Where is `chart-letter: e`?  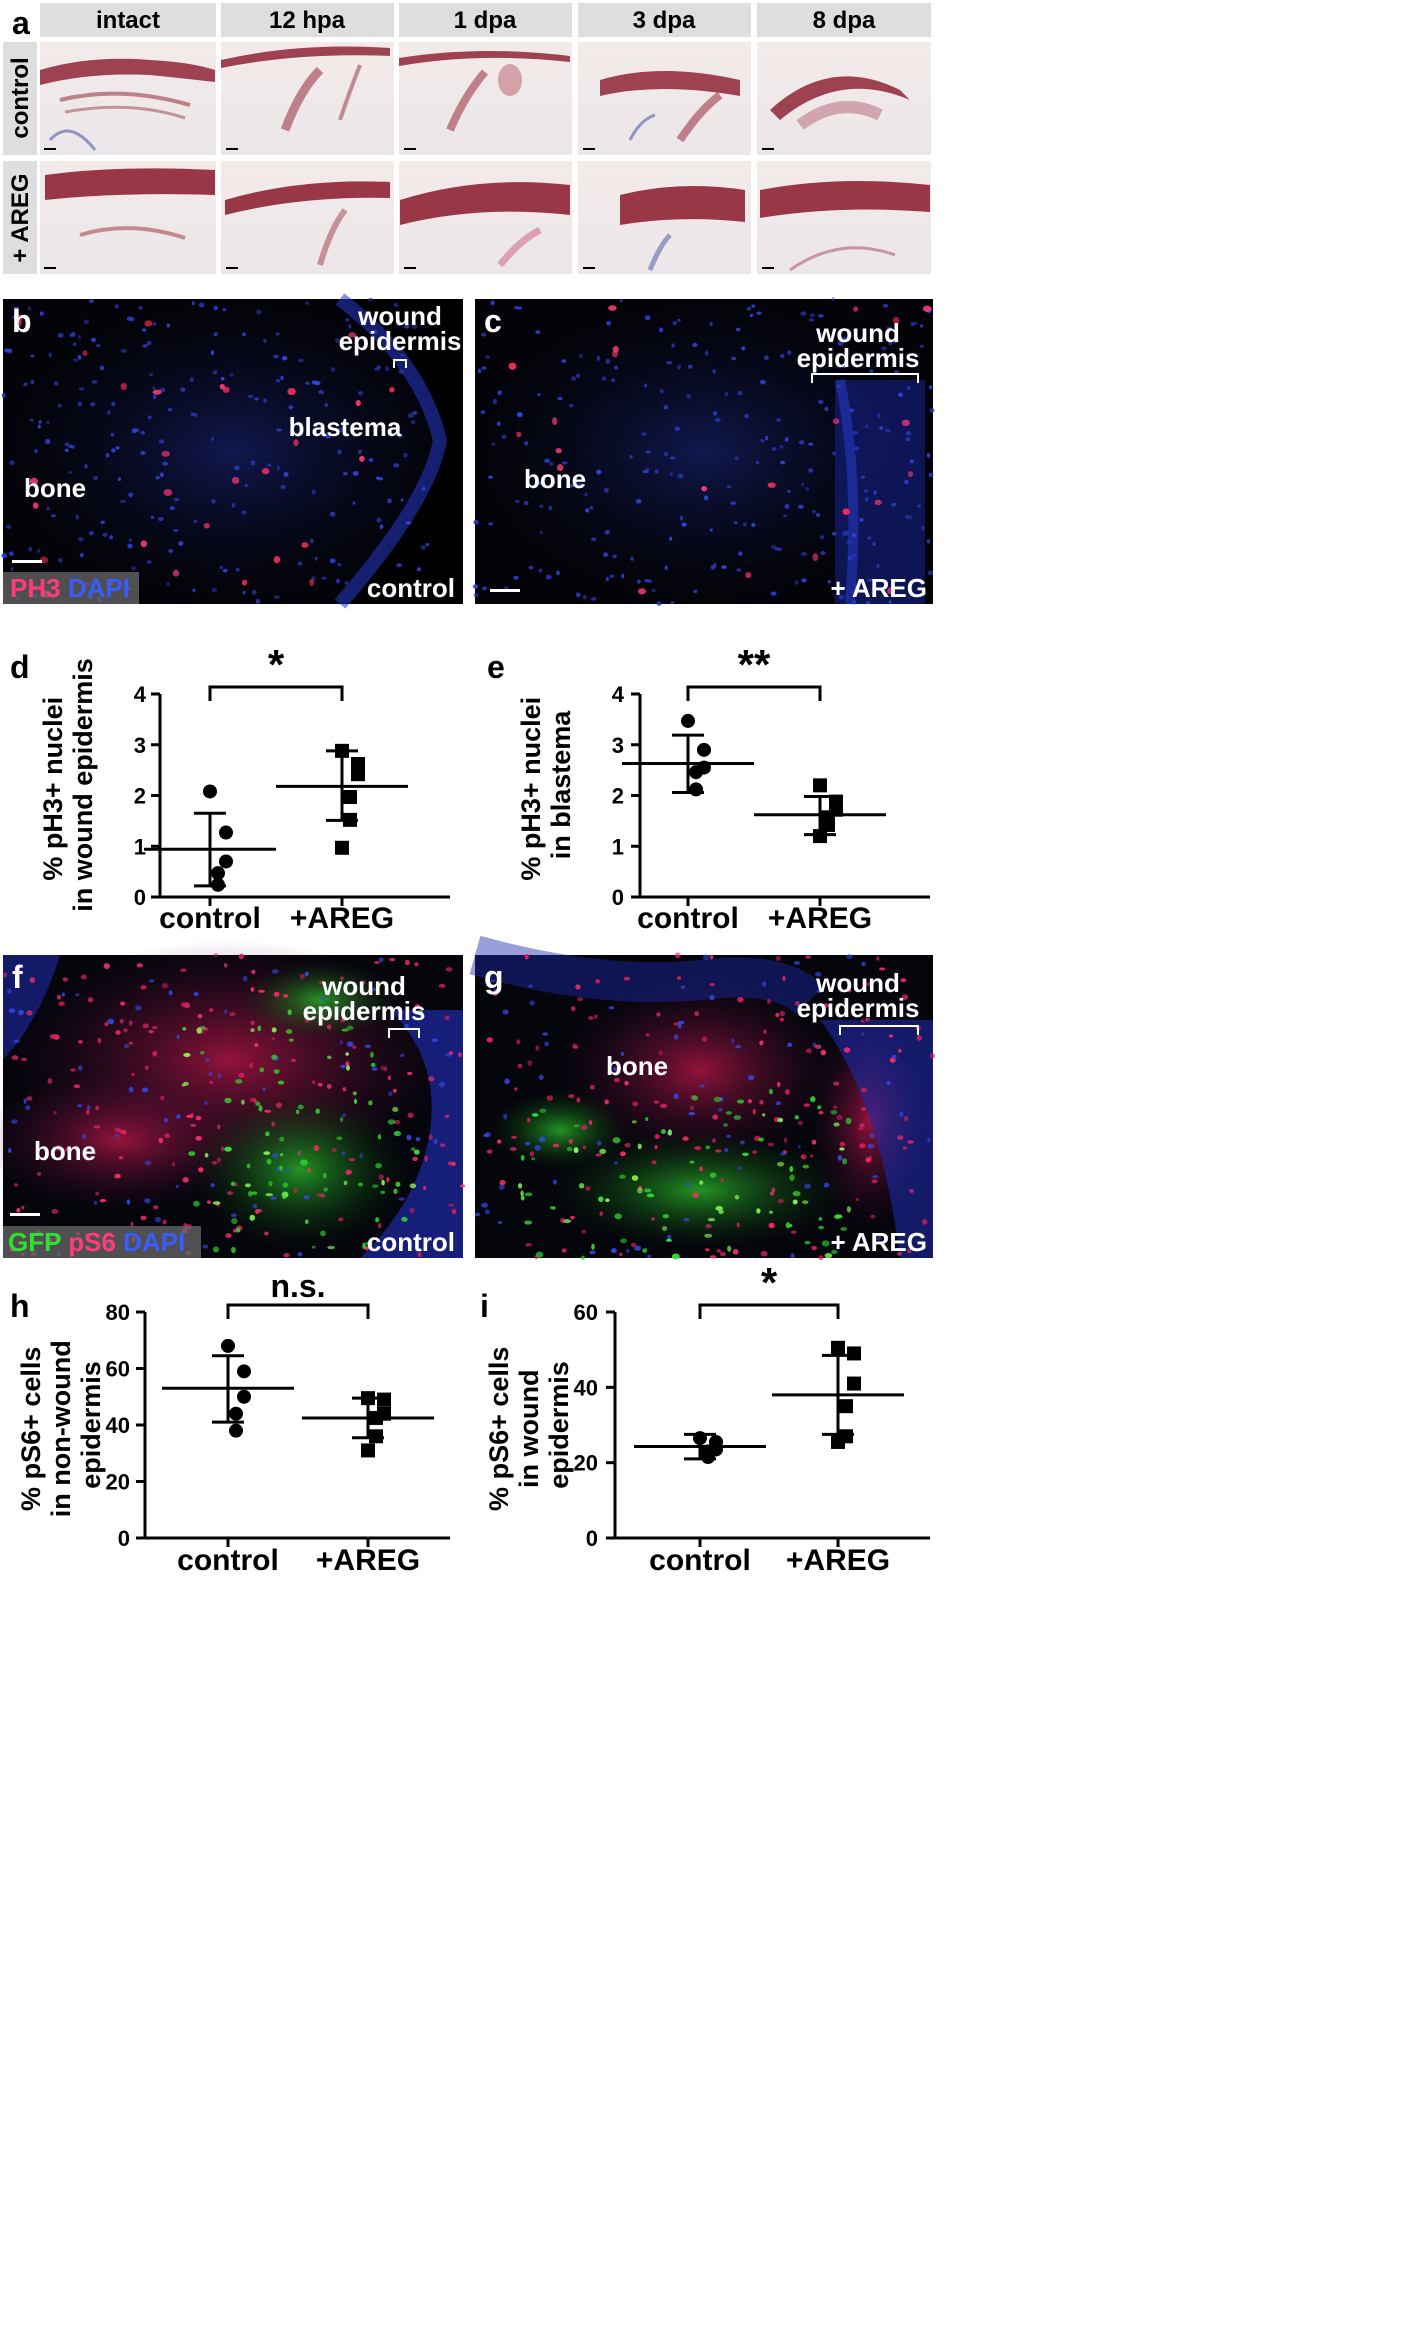 chart-letter: e is located at coordinates (496, 667).